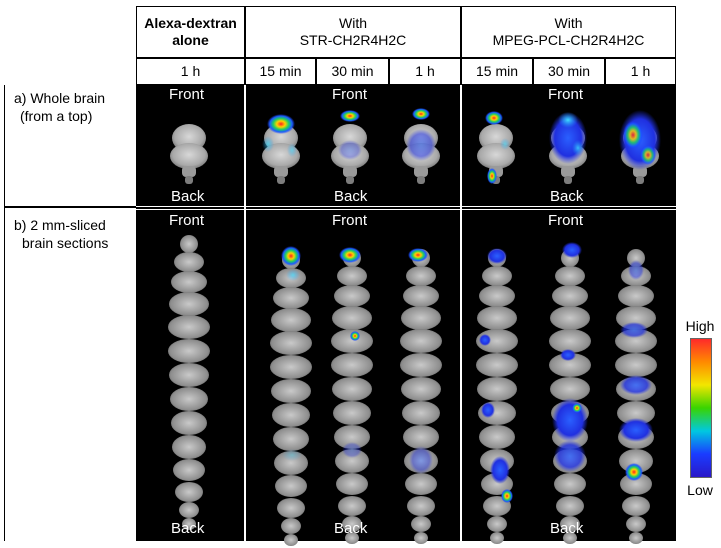  Describe the element at coordinates (61, 234) in the screenshot. I see `row-b-label: b) 2 mm-sliced brain sections` at that location.